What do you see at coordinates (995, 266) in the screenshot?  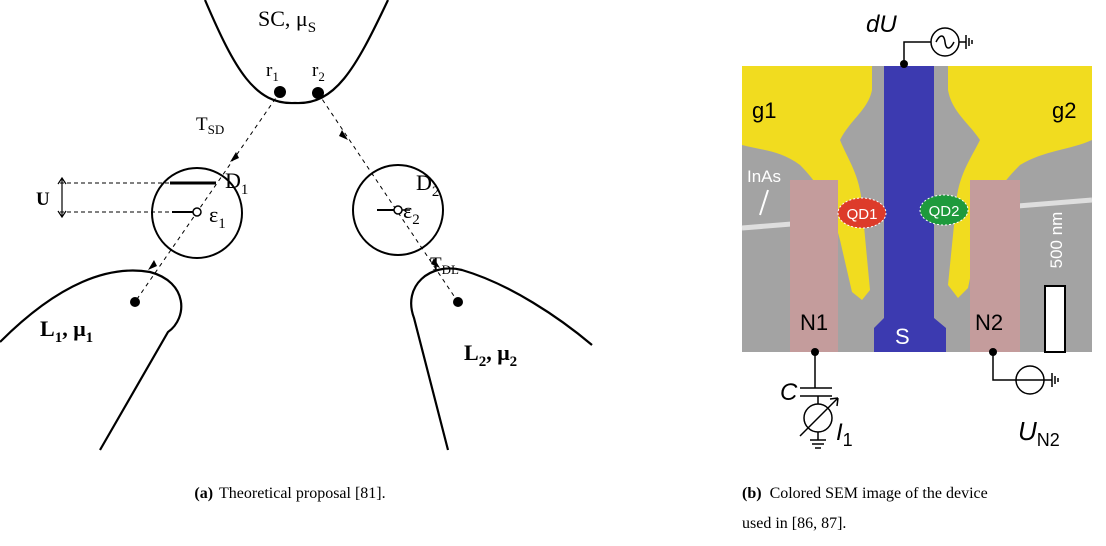 I see `electrode-n2` at bounding box center [995, 266].